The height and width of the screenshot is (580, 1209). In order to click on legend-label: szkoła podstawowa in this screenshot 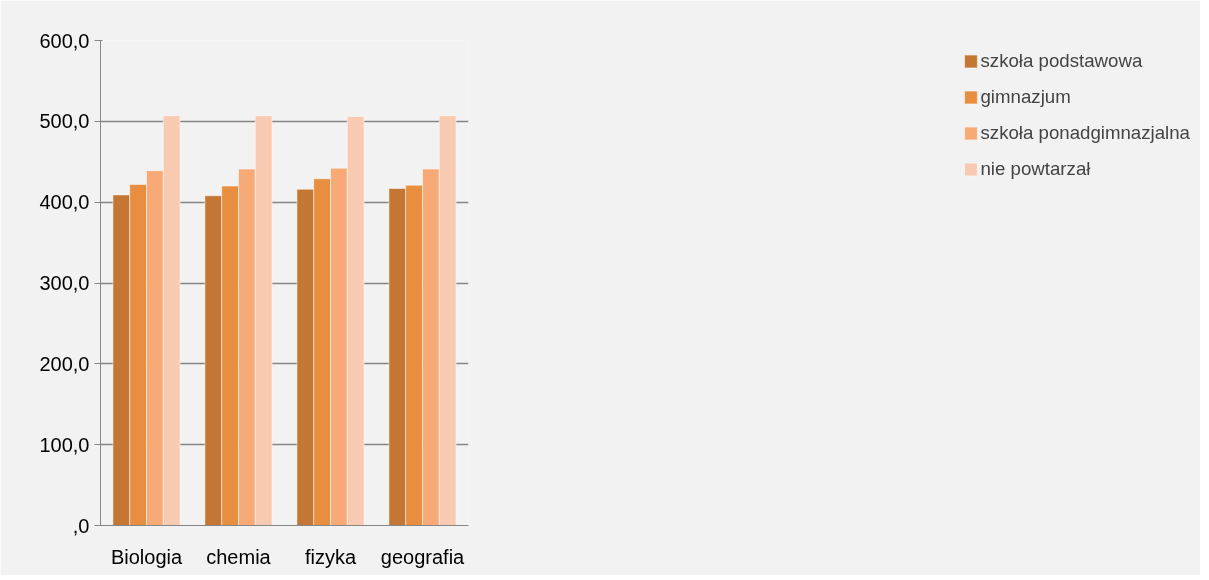, I will do `click(1061, 61)`.